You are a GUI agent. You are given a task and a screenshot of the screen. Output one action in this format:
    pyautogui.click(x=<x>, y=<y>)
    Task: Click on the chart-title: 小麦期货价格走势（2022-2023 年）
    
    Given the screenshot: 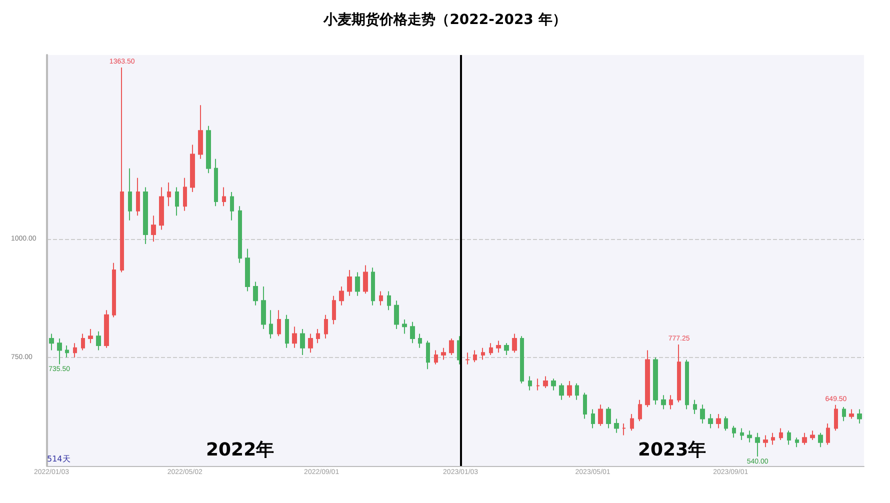 What is the action you would take?
    pyautogui.click(x=444, y=20)
    